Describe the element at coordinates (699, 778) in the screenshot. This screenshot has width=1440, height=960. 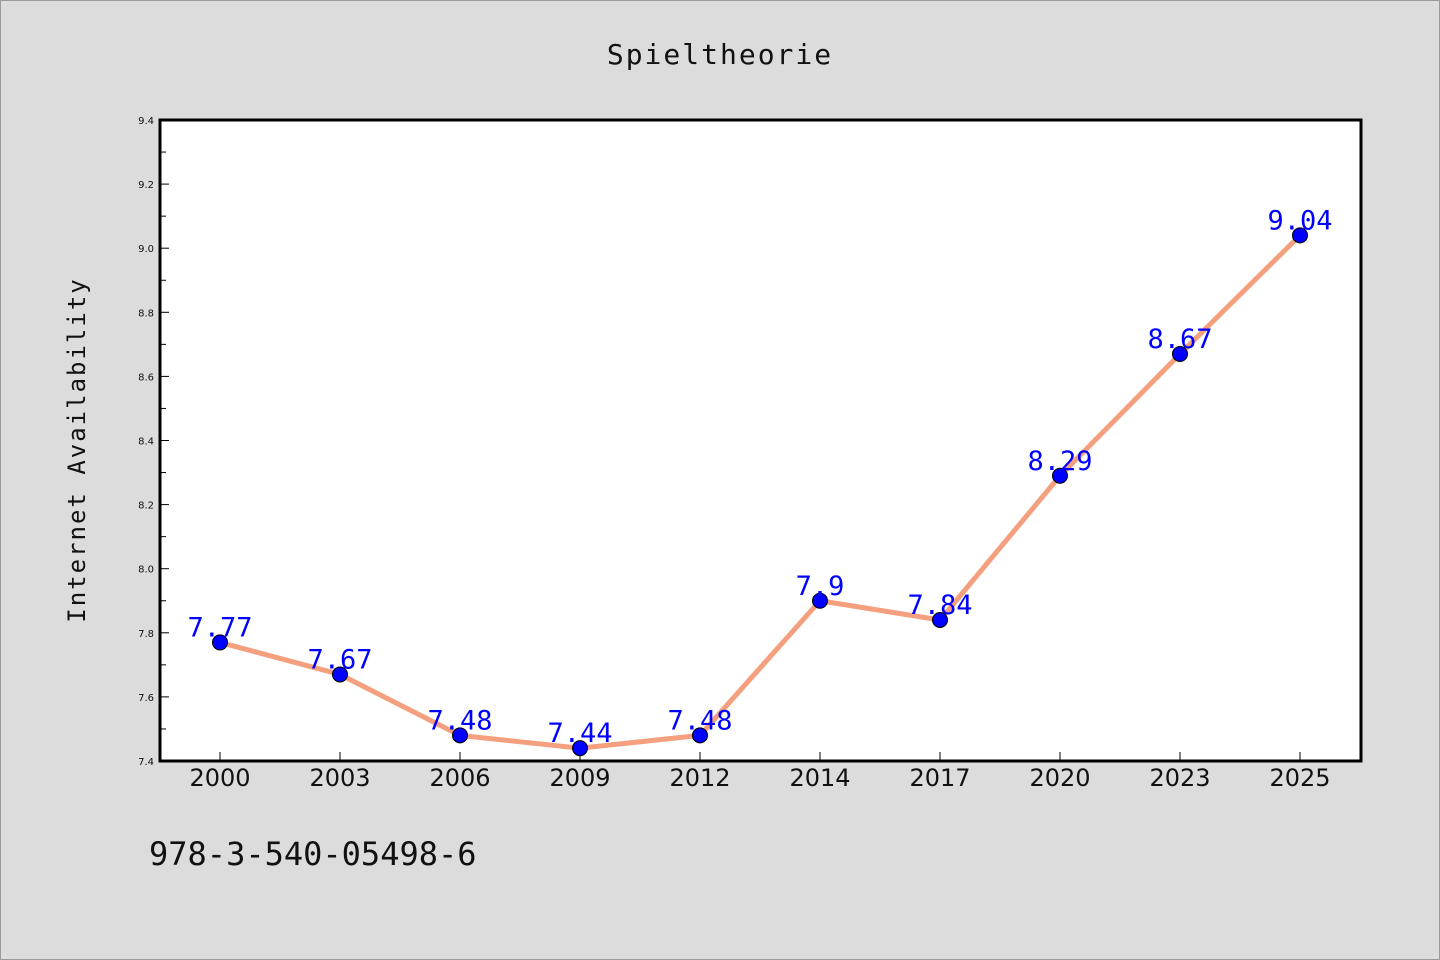
I see `x-tick-label: 2012` at that location.